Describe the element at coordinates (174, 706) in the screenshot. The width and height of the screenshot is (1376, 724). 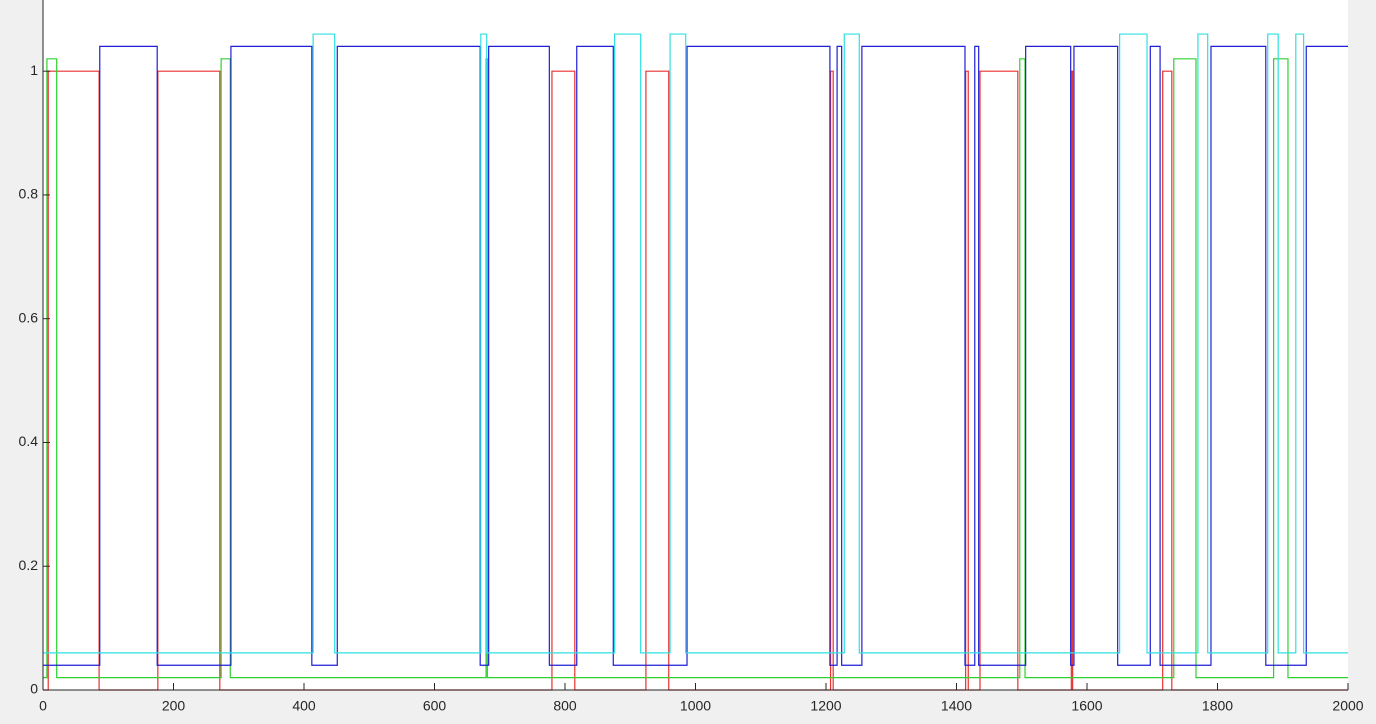
I see `x-tick-label: 200` at that location.